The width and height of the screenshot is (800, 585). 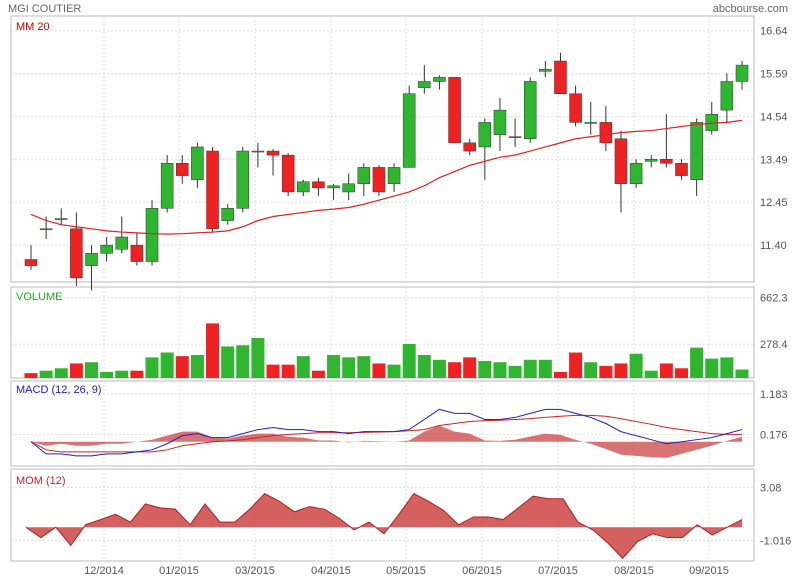 I want to click on x-axis-label: 09/2015, so click(x=709, y=571).